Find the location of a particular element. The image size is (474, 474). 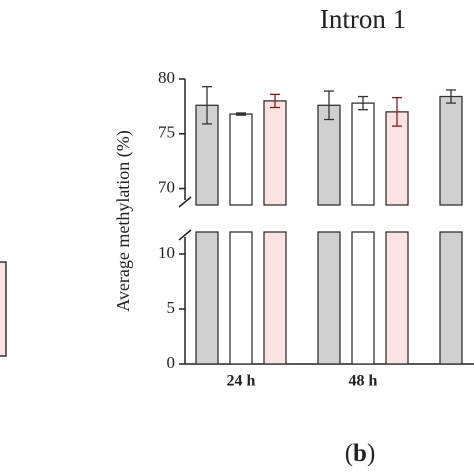

y-tick-label: 10 is located at coordinates (166, 252).